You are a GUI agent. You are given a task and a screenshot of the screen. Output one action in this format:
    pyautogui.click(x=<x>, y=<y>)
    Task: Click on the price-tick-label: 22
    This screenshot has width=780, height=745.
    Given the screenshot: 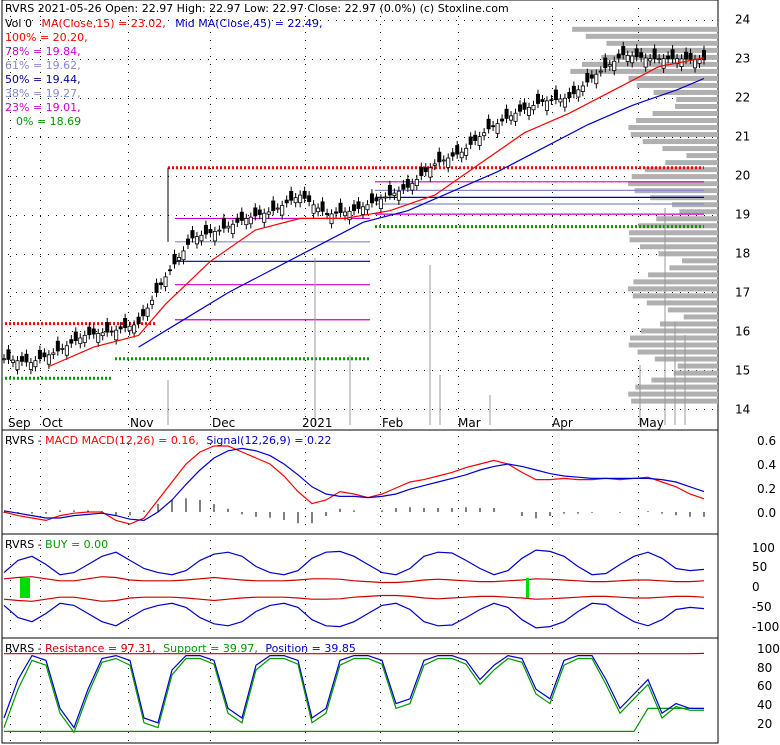 What is the action you would take?
    pyautogui.click(x=742, y=98)
    